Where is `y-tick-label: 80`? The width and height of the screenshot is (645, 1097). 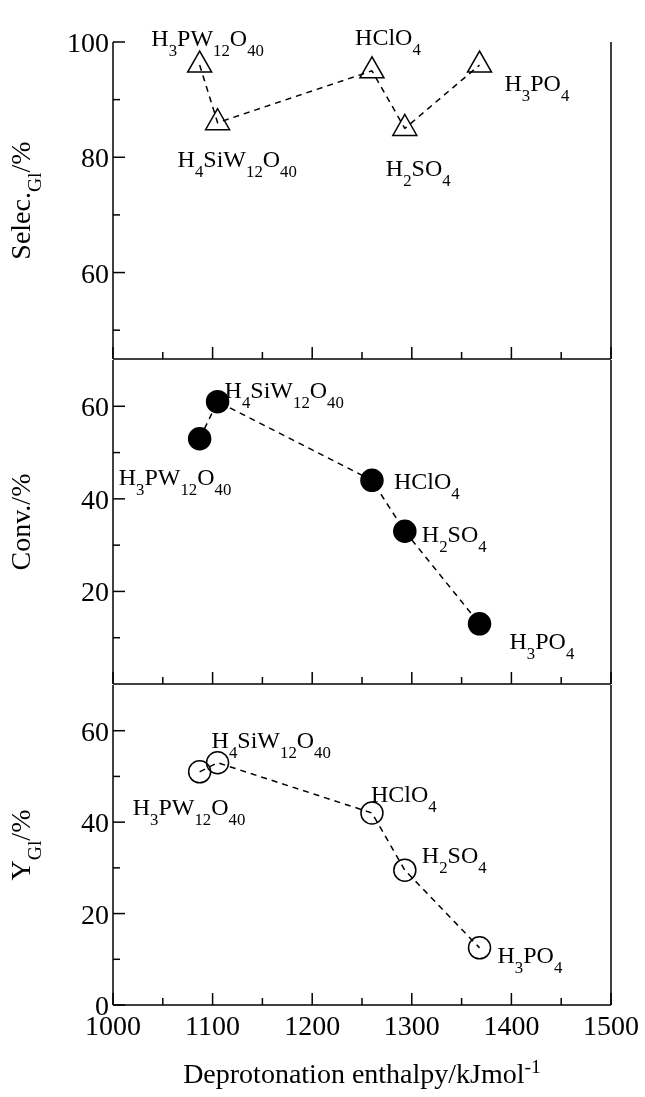
y-tick-label: 80 is located at coordinates (95, 158).